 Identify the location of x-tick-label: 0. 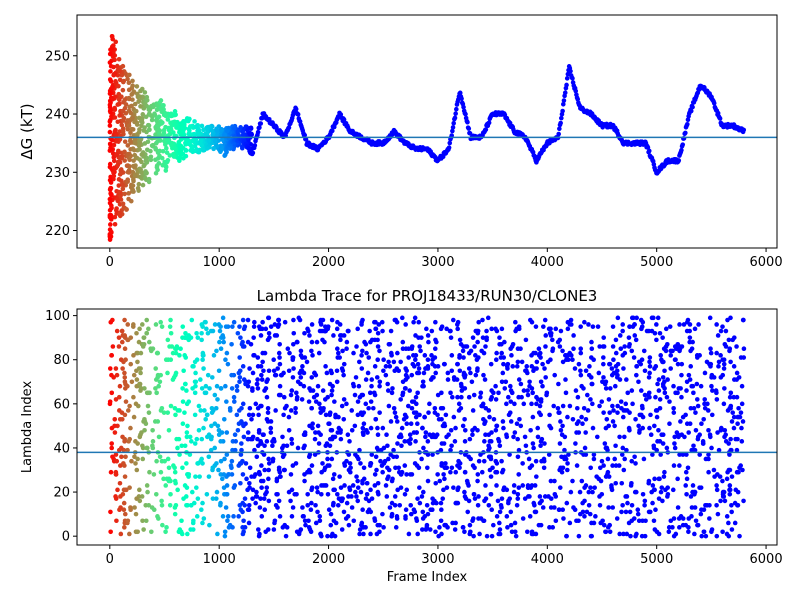
(110, 559).